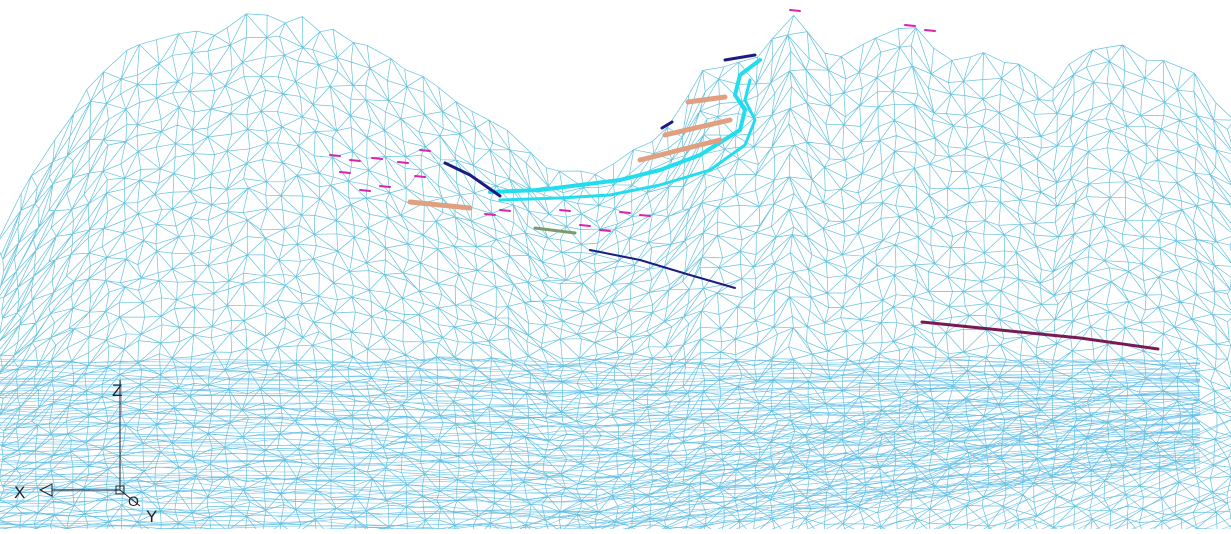  What do you see at coordinates (19, 492) in the screenshot?
I see `x-axis-label: X` at bounding box center [19, 492].